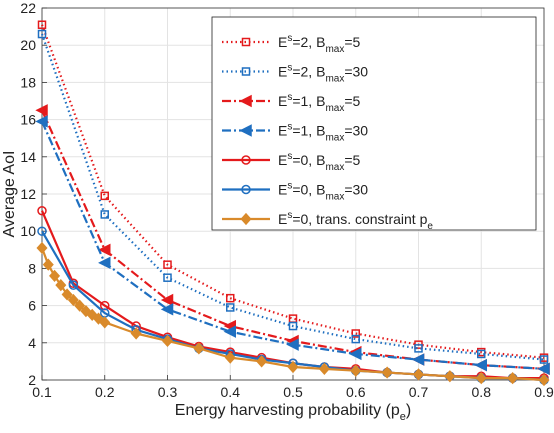 The image size is (554, 433). I want to click on y-tick-label: 10, so click(28, 231).